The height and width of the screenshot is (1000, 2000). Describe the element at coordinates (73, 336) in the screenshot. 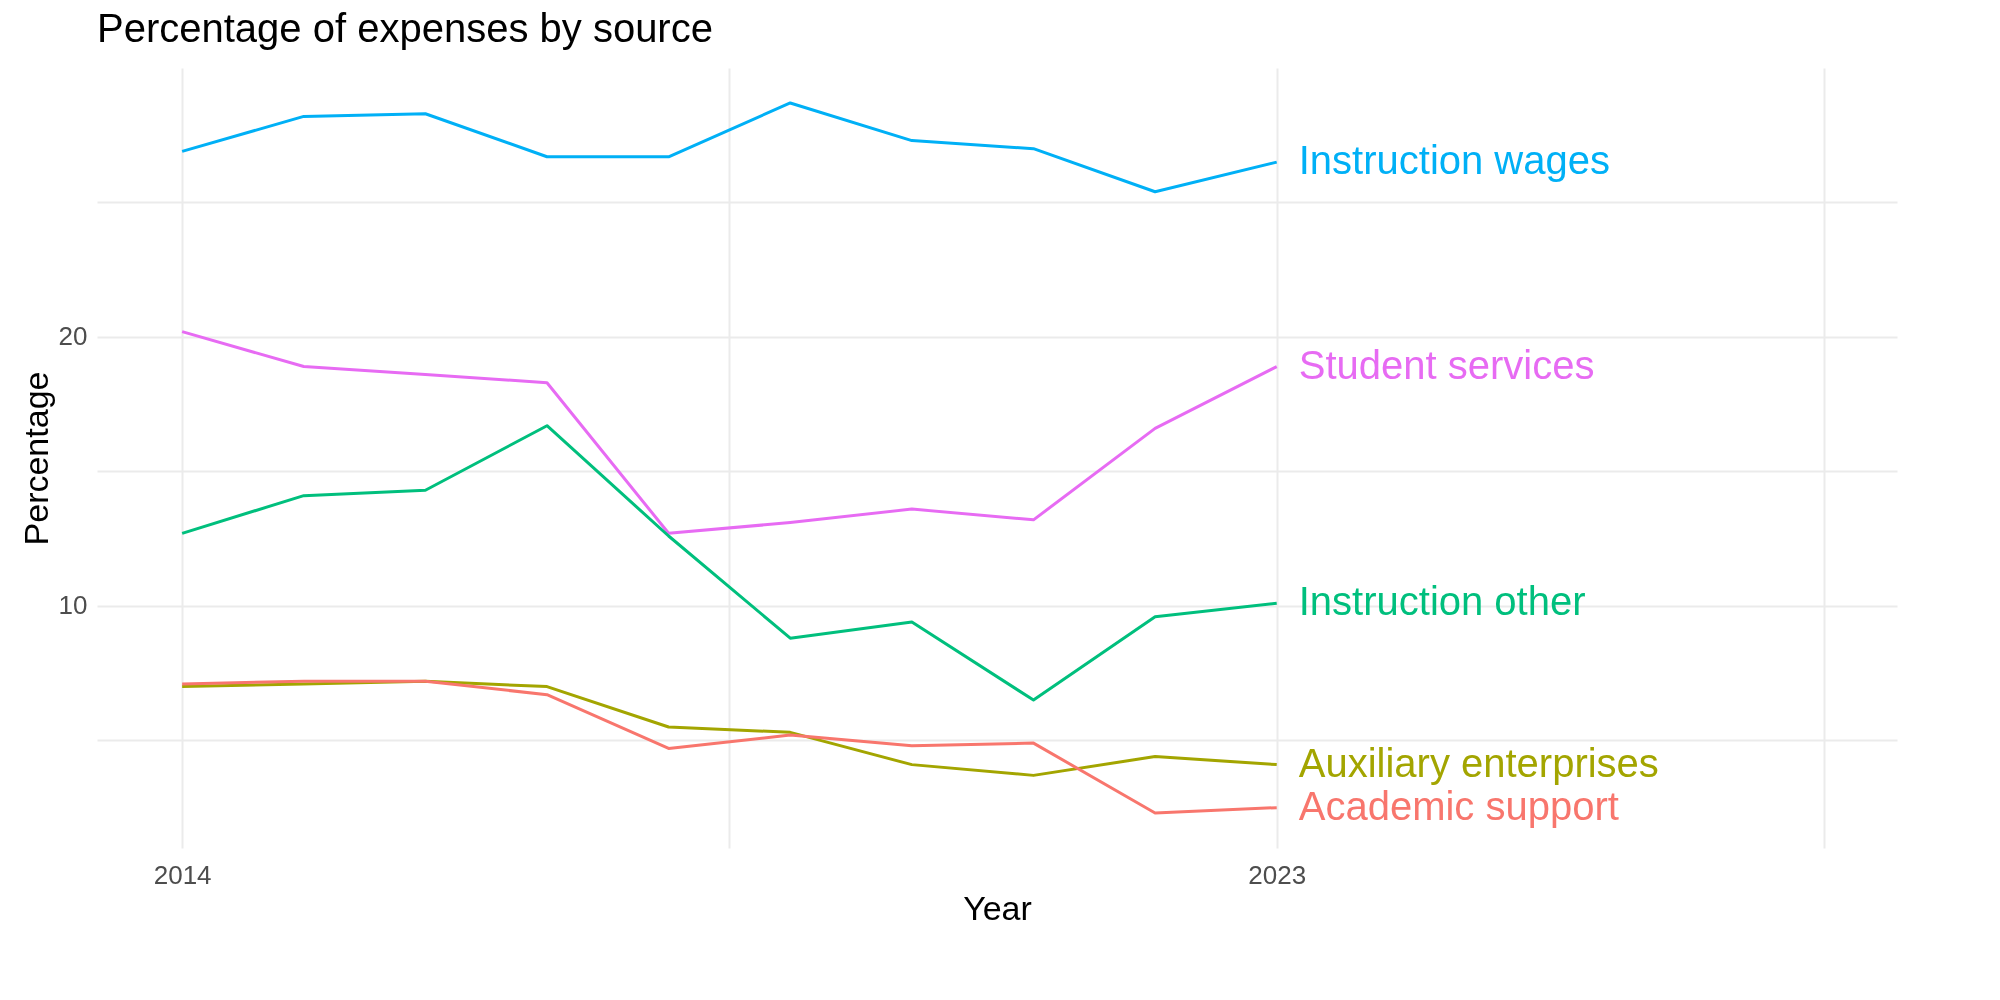

I see `y-tick-label: 20` at that location.